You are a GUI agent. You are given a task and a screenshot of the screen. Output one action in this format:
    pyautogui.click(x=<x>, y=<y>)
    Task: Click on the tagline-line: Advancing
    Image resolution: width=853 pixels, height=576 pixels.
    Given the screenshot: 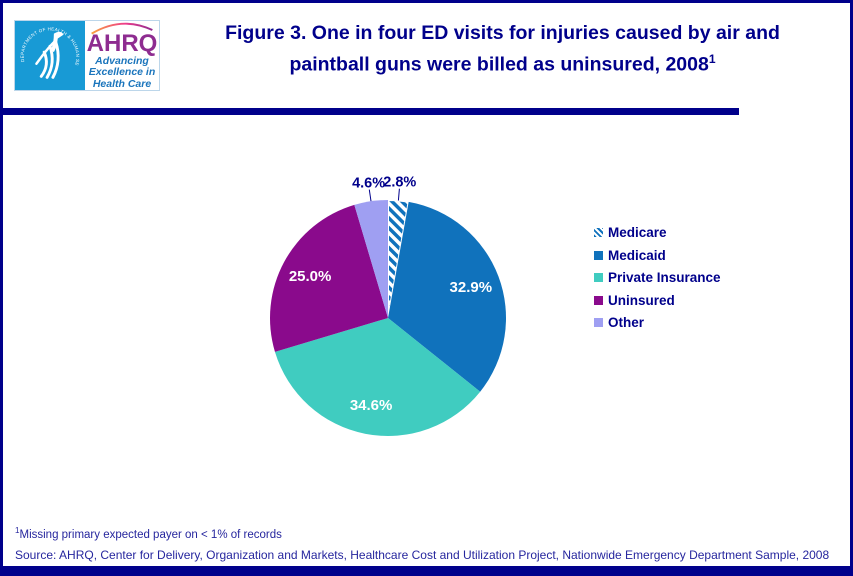 What is the action you would take?
    pyautogui.click(x=122, y=60)
    